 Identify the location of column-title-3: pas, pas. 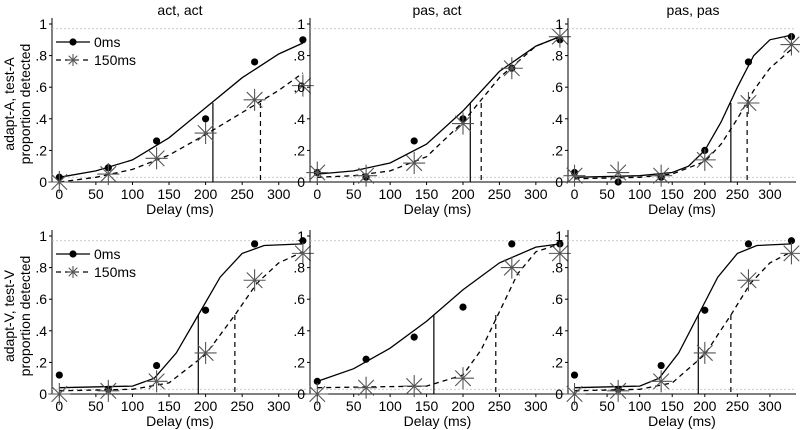
(693, 10).